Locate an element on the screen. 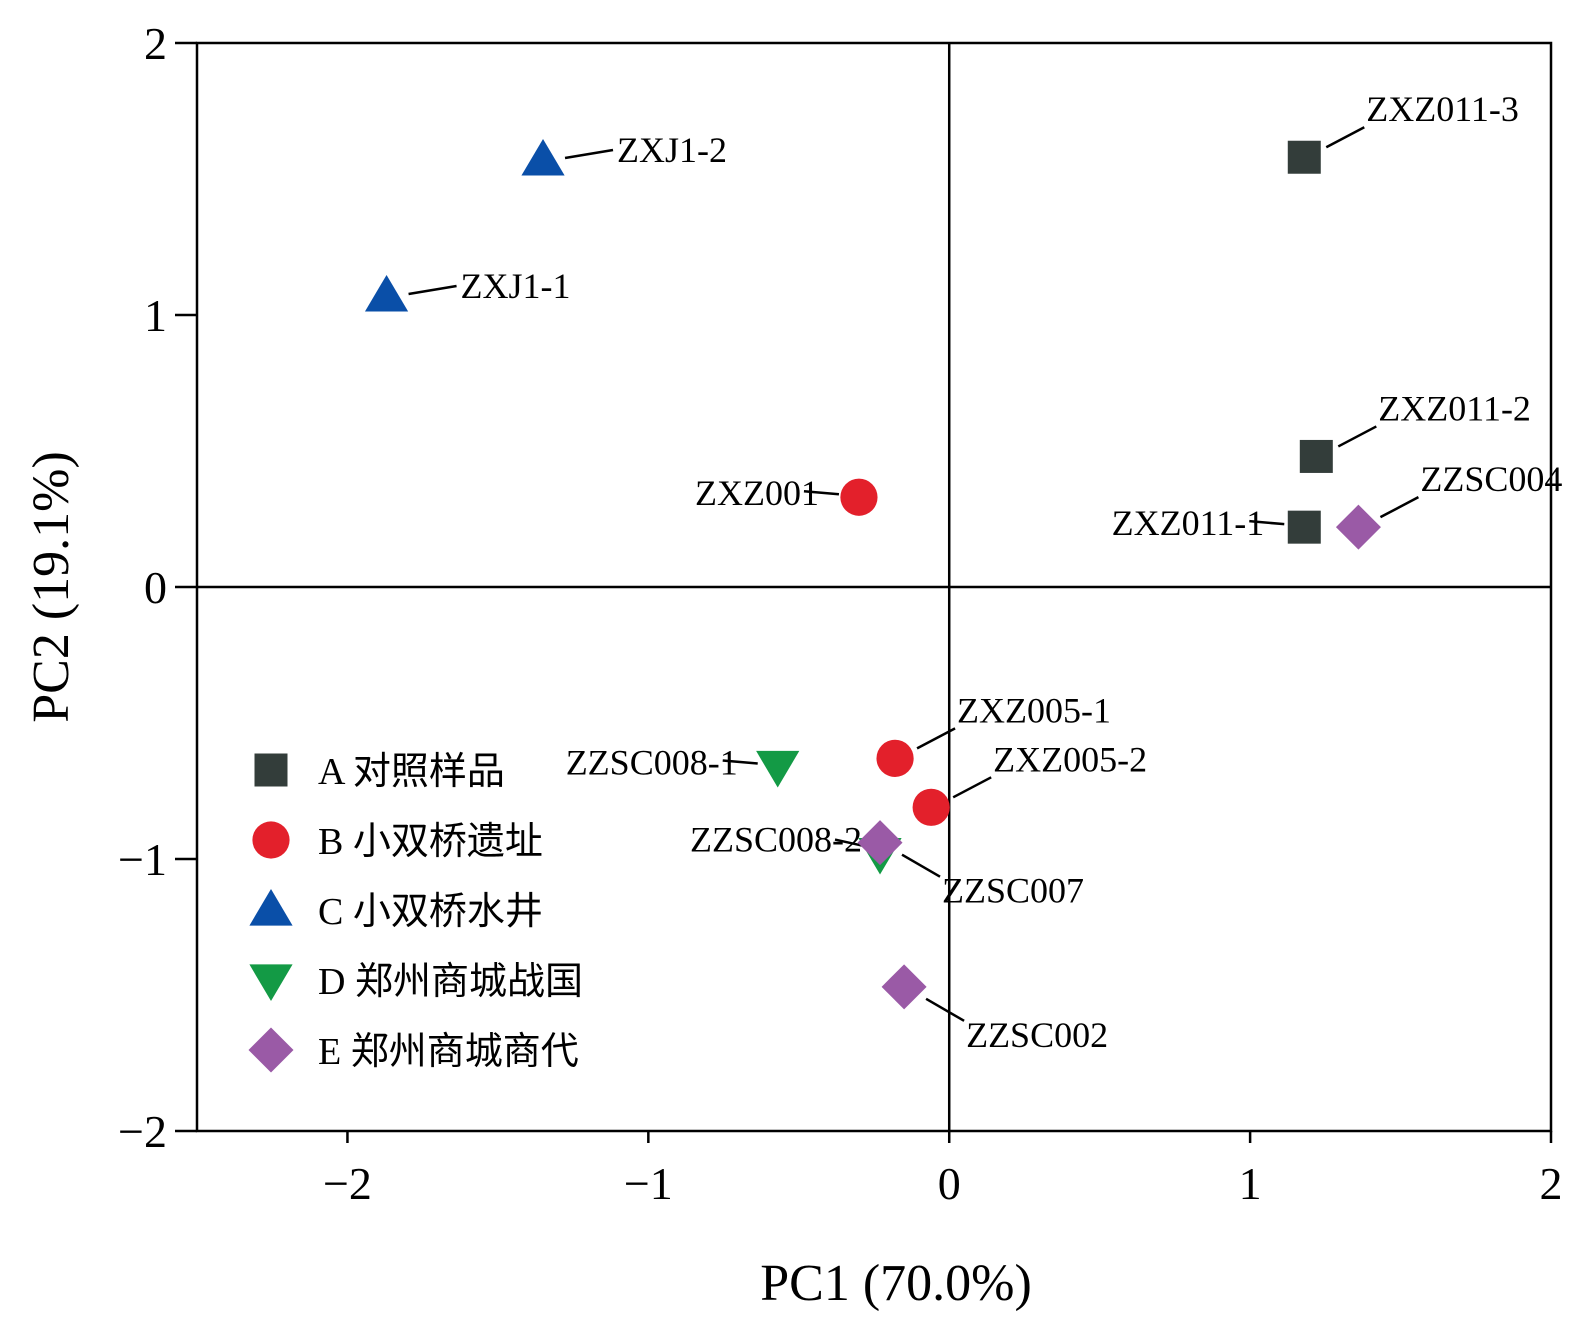 The height and width of the screenshot is (1331, 1581). point-label: ZZSC004 is located at coordinates (1491, 479).